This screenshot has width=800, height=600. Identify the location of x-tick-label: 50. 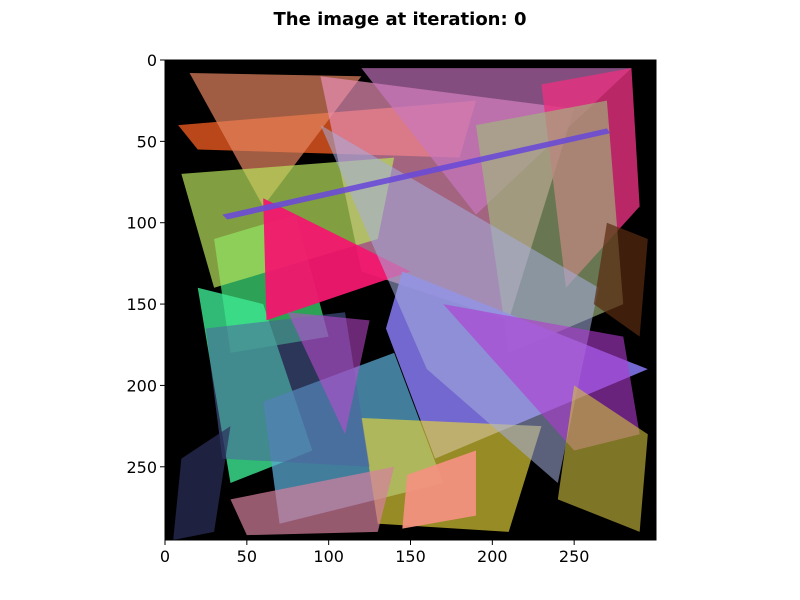
(247, 556).